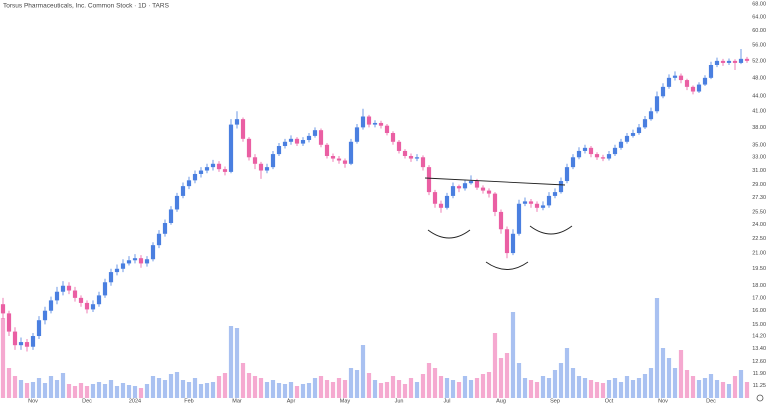  I want to click on y-tick-label: 22.50, so click(759, 239).